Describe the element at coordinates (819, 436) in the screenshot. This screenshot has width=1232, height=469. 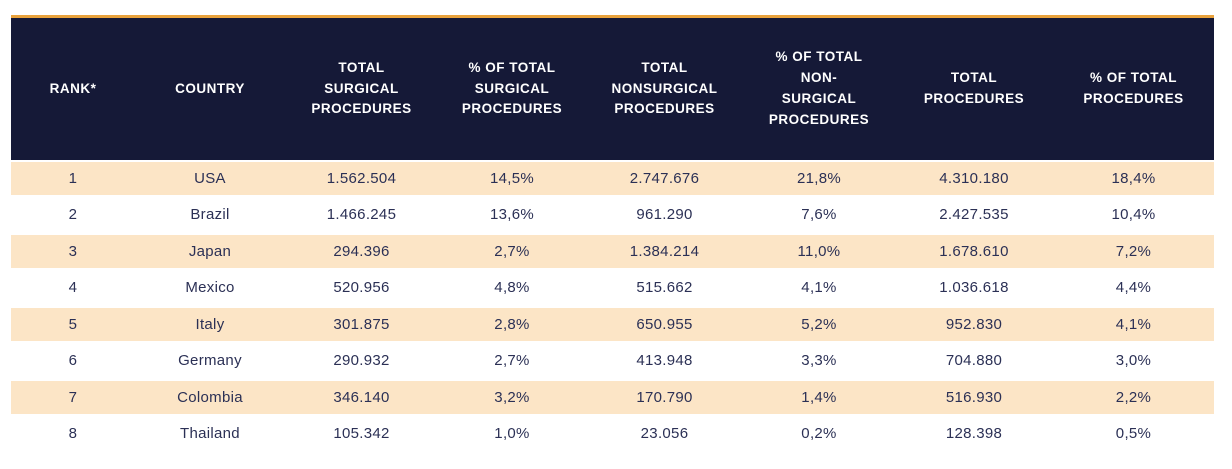
I see `cell-pct-nonsurgical: 0,2%` at that location.